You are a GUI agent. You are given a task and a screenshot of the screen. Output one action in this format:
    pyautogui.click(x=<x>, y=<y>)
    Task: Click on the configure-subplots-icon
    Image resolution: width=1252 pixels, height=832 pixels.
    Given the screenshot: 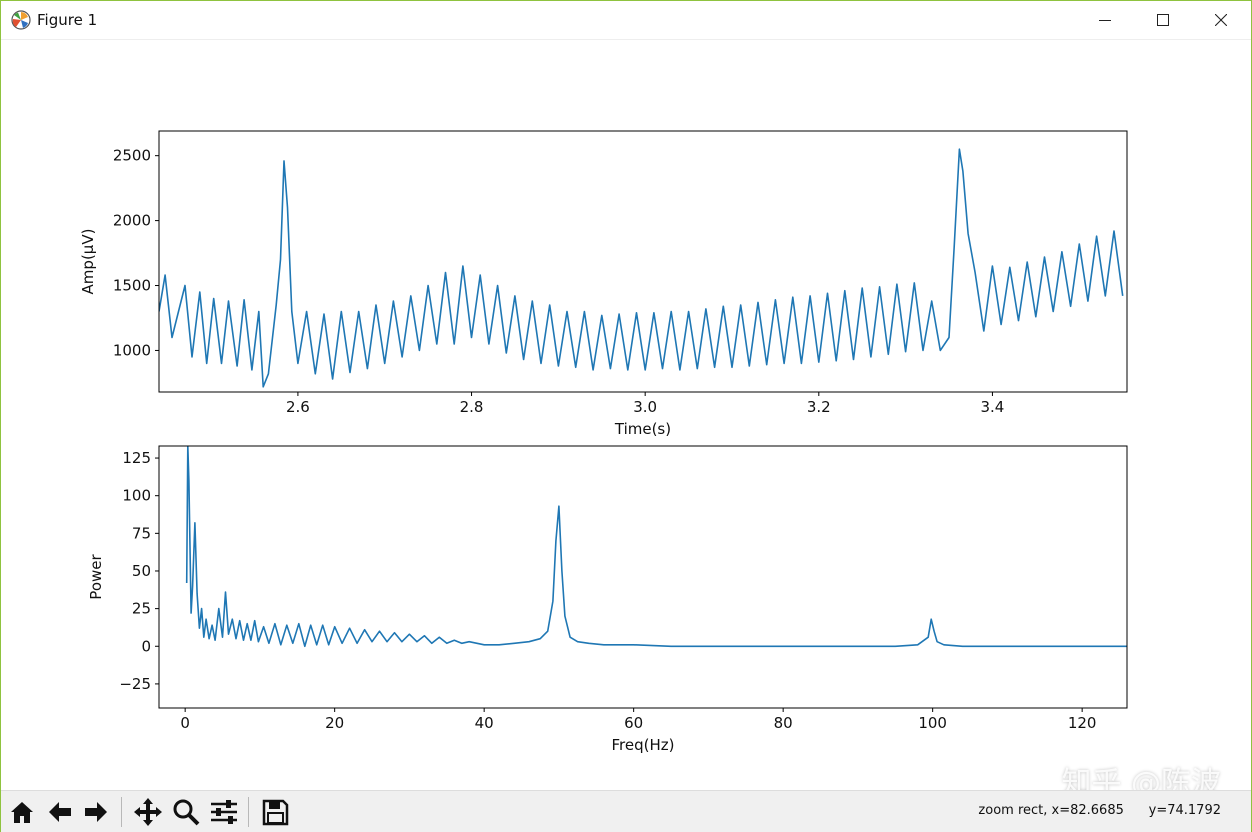 What is the action you would take?
    pyautogui.click(x=224, y=811)
    